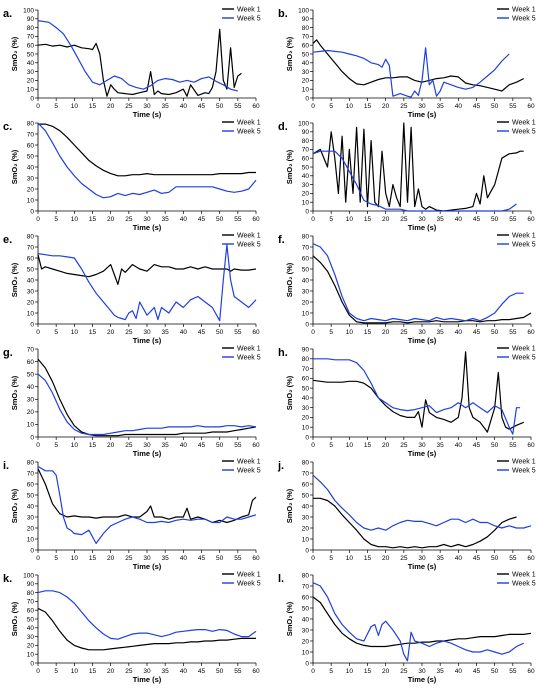 The height and width of the screenshot is (690, 550). Describe the element at coordinates (281, 579) in the screenshot. I see `panel-label: l.` at that location.